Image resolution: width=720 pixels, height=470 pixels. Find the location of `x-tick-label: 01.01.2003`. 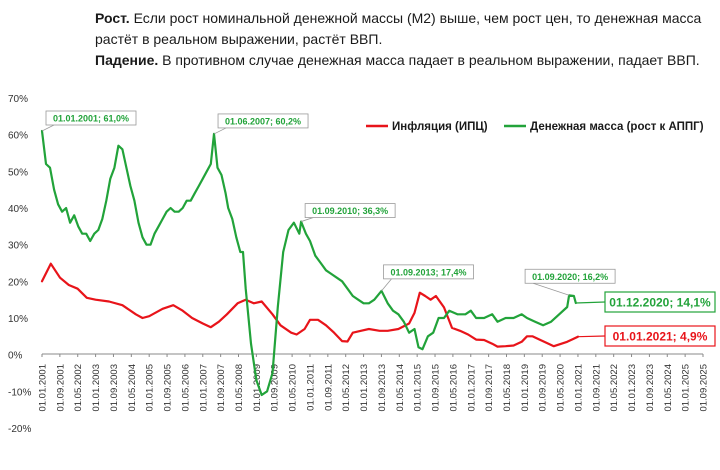

x-tick-label: 01.01.2003 is located at coordinates (96, 388).